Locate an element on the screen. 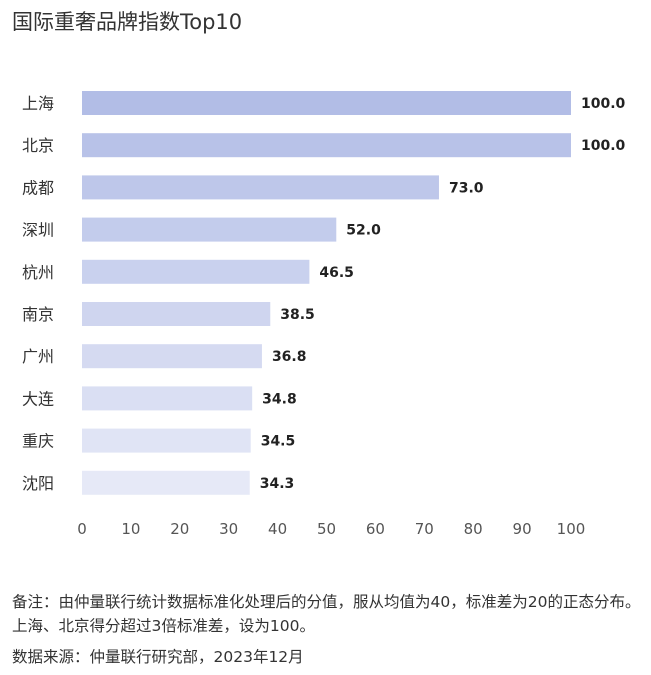  value-label: 34.8 is located at coordinates (279, 399).